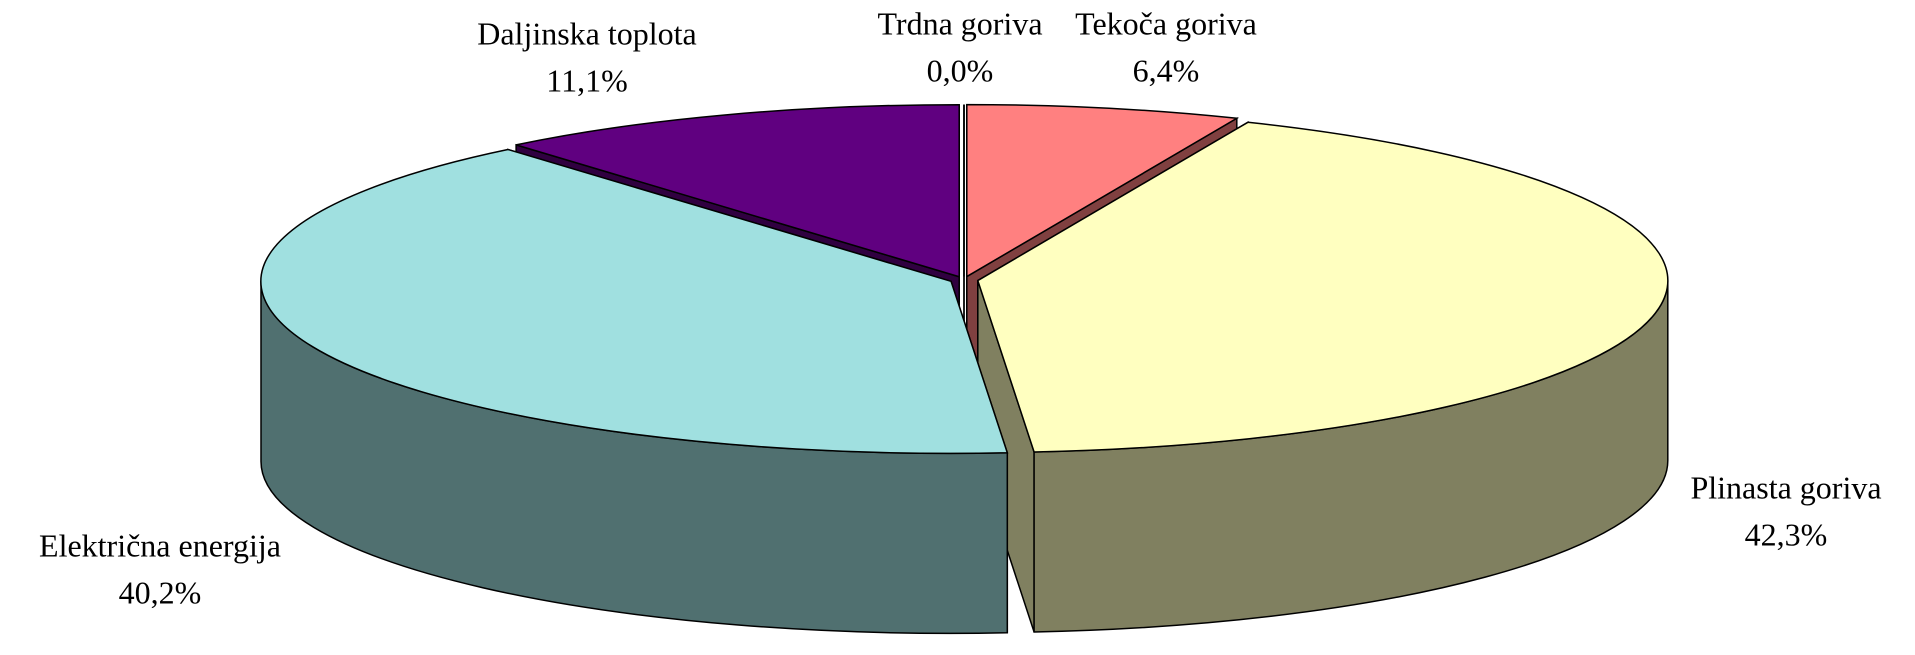 This screenshot has height=655, width=1915. Describe the element at coordinates (587, 33) in the screenshot. I see `category-label: Daljinska toplota` at that location.